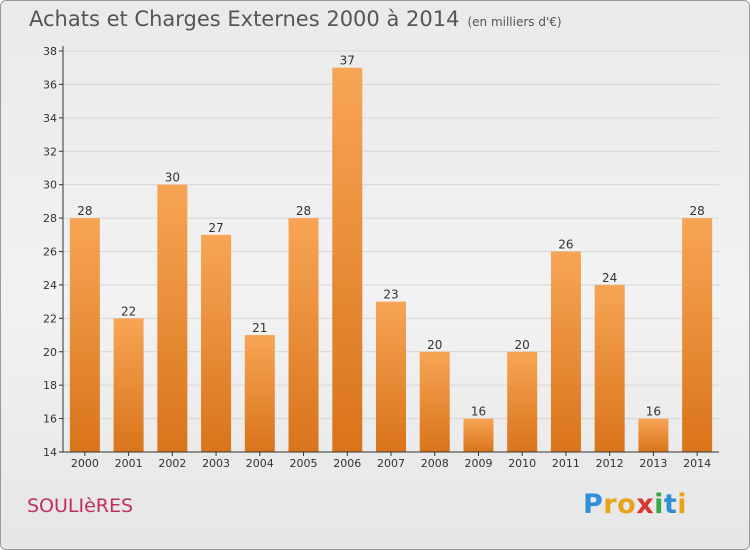 This screenshot has width=750, height=550. What do you see at coordinates (514, 22) in the screenshot?
I see `chart-subtitle: (en milliers d'€)` at bounding box center [514, 22].